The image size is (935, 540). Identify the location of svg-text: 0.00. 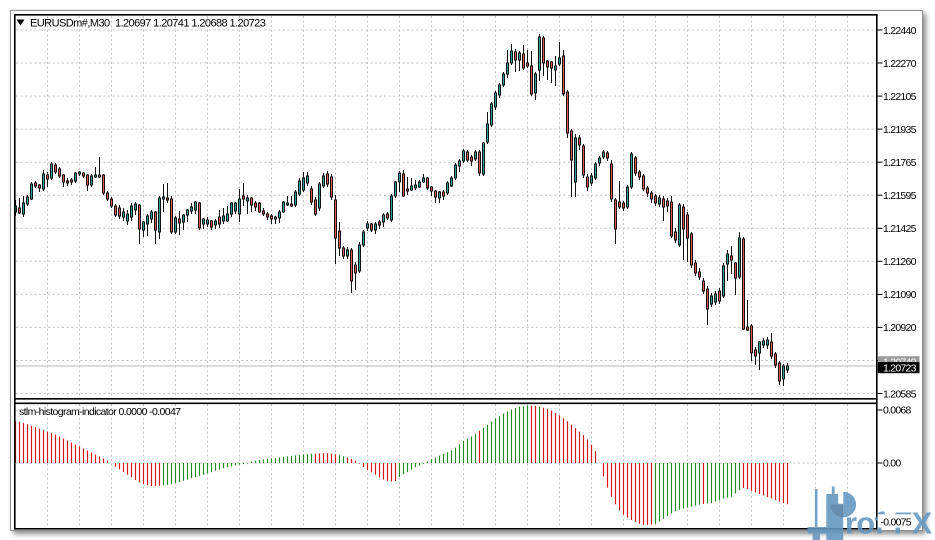
(892, 464).